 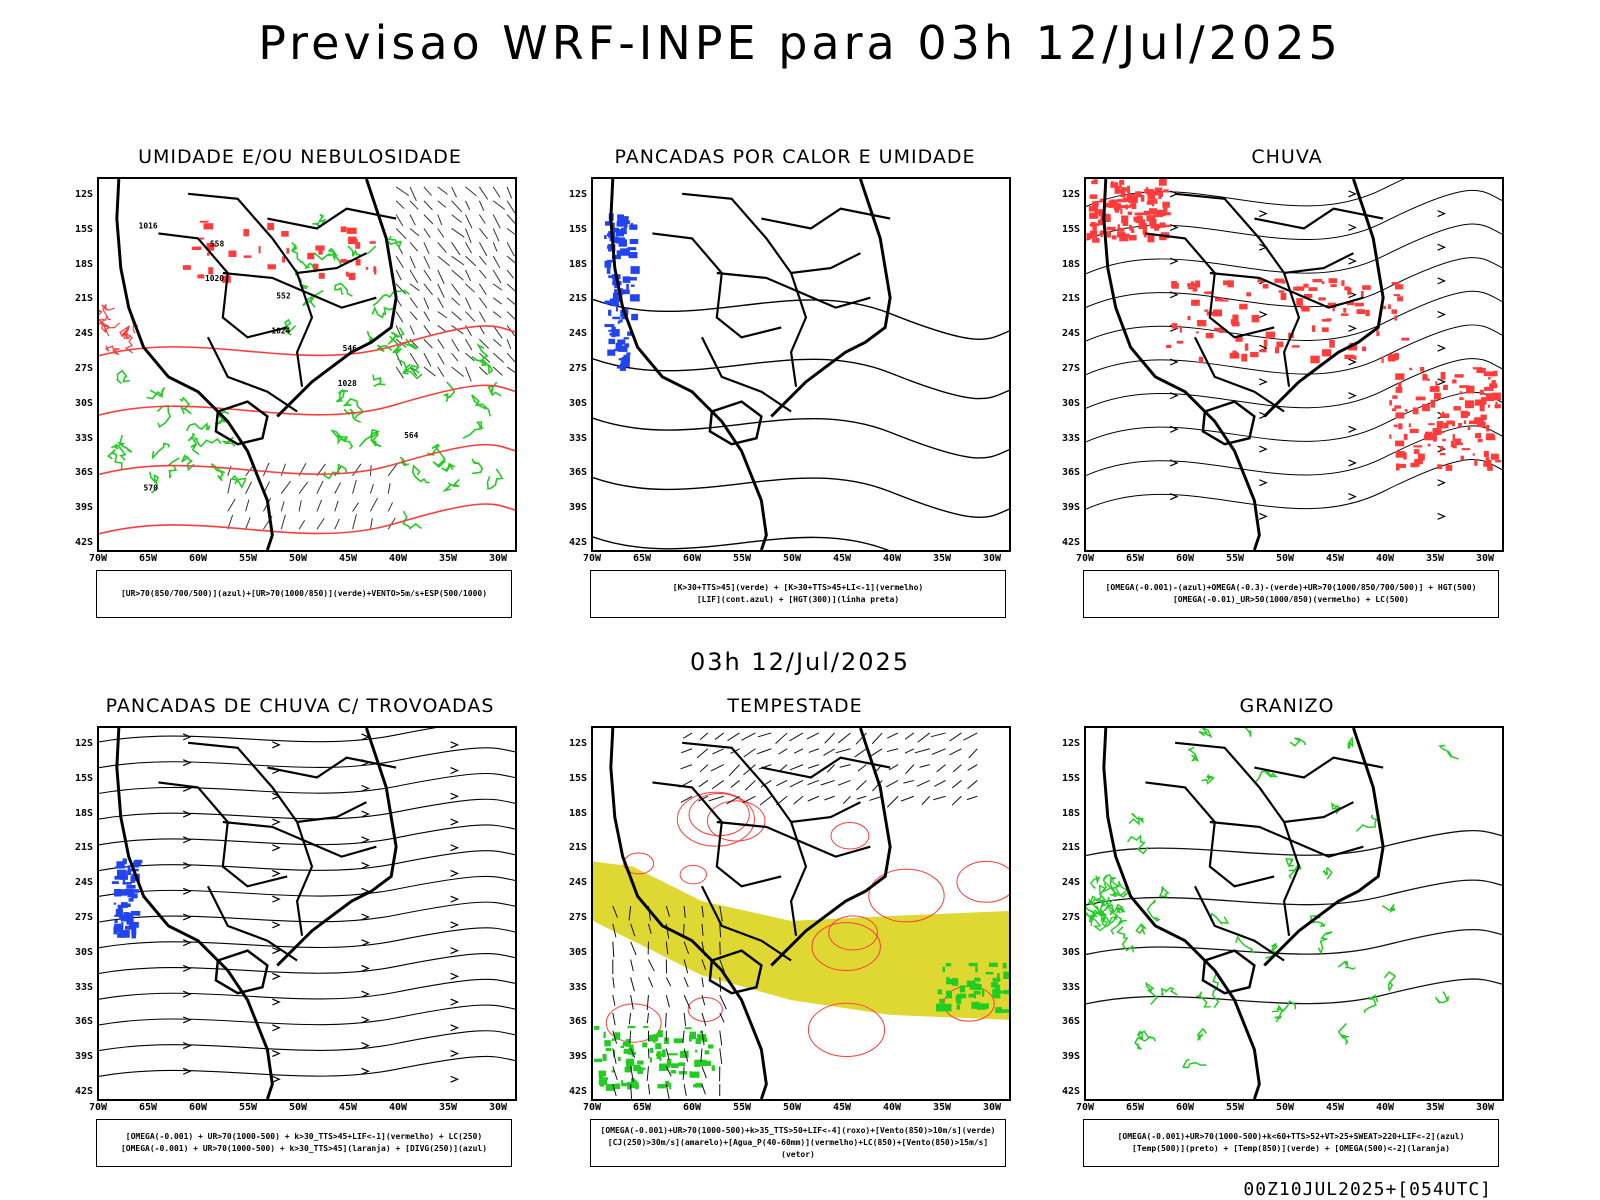 I want to click on main-title: Previsao WRF-INPE para 03h 12/Jul/2025, so click(x=800, y=43).